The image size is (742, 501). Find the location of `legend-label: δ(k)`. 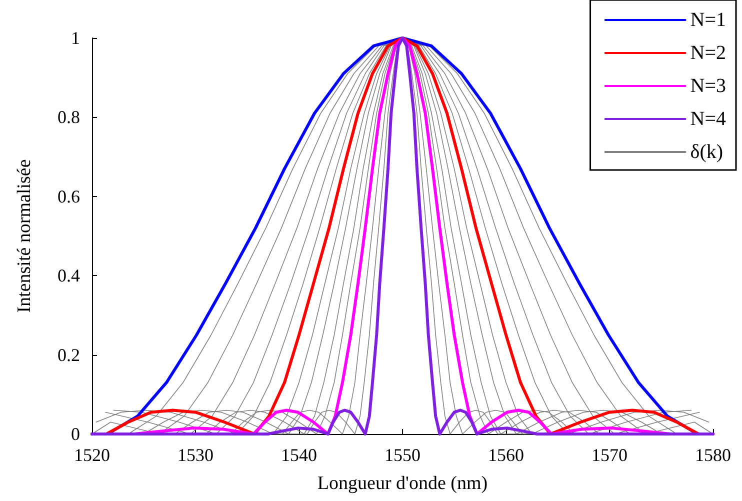

legend-label: δ(k) is located at coordinates (707, 152).